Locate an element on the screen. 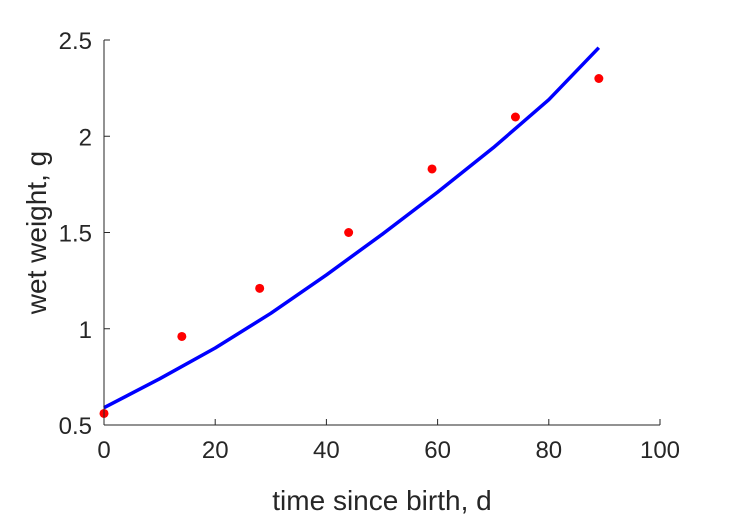 The height and width of the screenshot is (521, 729). y-ticks: 0.5 1 1.5 2 2.5 is located at coordinates (84, 234).